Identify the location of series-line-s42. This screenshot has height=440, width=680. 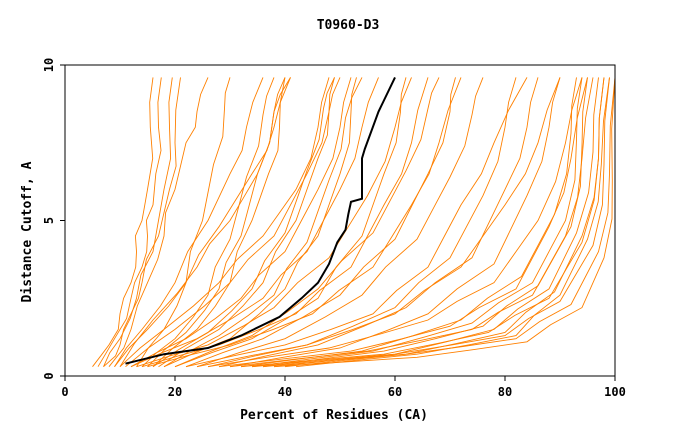
(219, 222).